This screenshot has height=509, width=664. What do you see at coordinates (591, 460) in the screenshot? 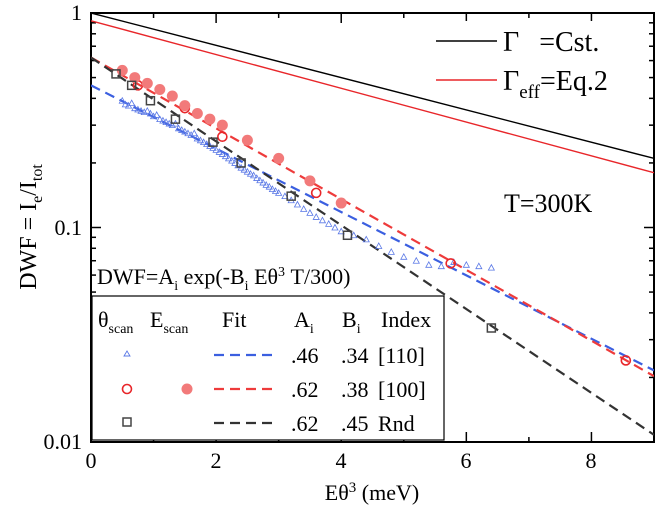
I see `x-tick-label: 8` at bounding box center [591, 460].